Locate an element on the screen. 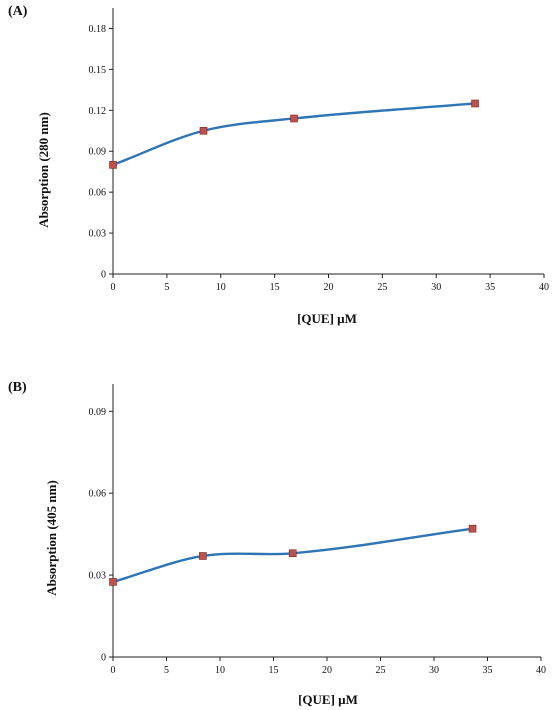  y-tick-label: 0.12 is located at coordinates (98, 111).